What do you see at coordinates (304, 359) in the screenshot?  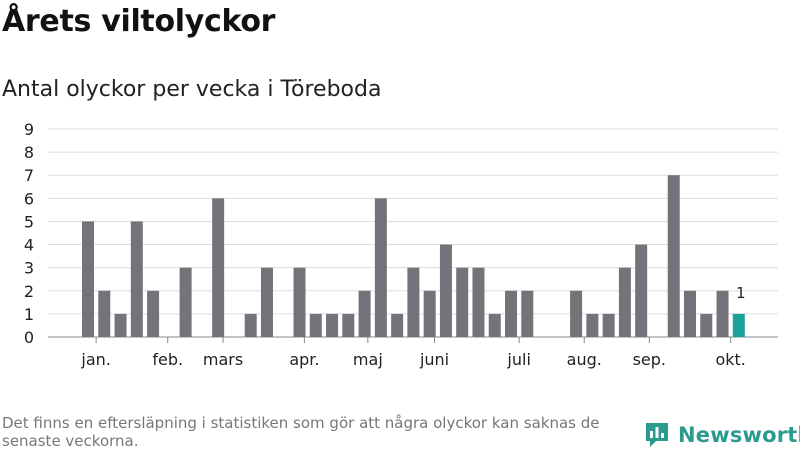 I see `x-tick-label: apr.` at bounding box center [304, 359].